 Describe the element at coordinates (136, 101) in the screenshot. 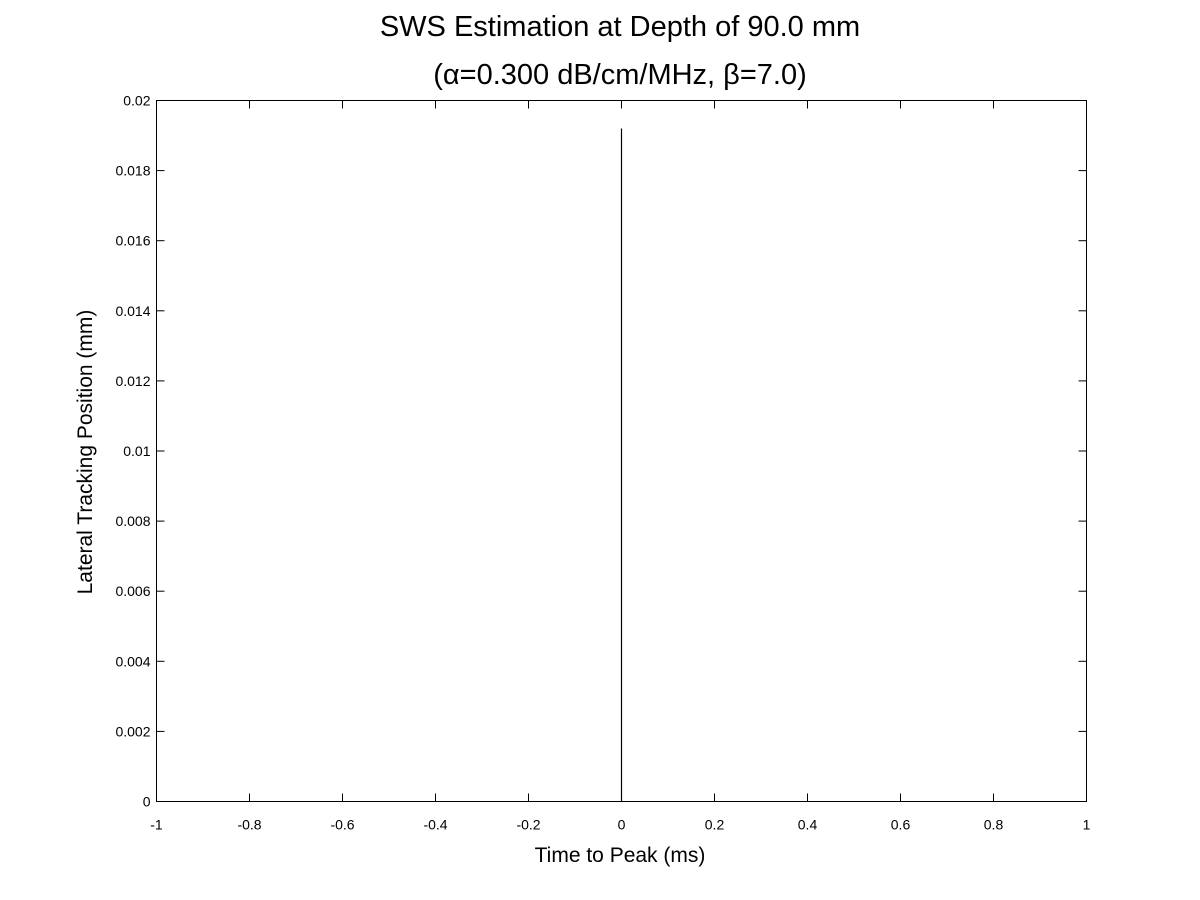

I see `y-tick-label: 0.02` at that location.